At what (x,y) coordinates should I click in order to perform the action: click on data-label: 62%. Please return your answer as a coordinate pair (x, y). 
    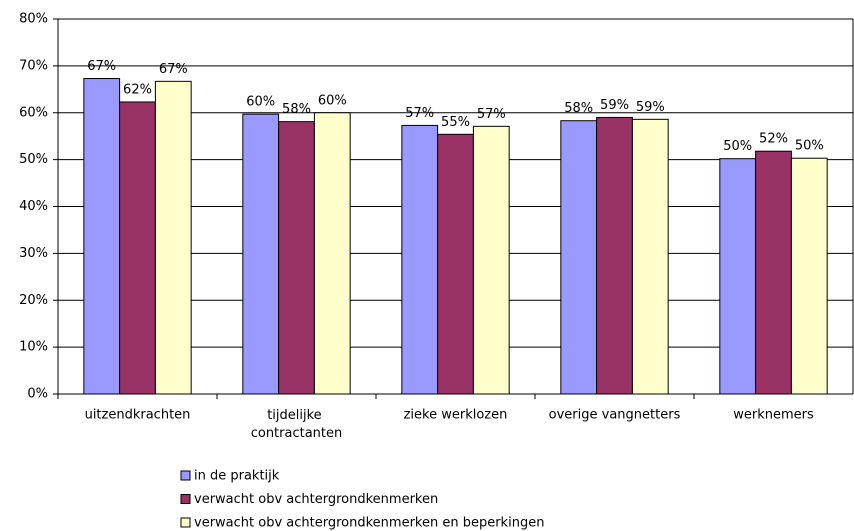
    Looking at the image, I should click on (137, 89).